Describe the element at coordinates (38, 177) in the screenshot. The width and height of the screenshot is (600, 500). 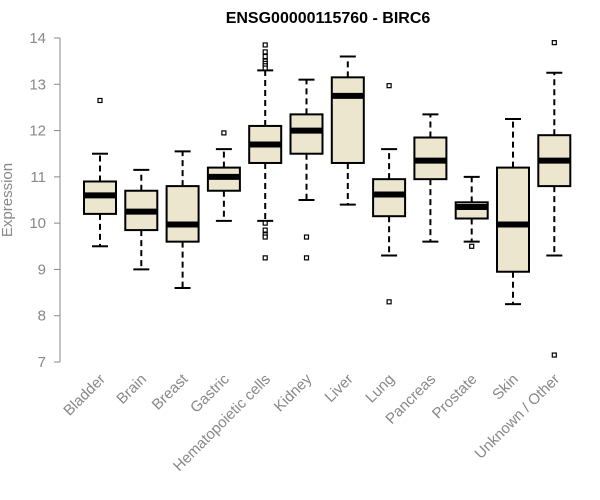
I see `y-tick-label: 11` at that location.